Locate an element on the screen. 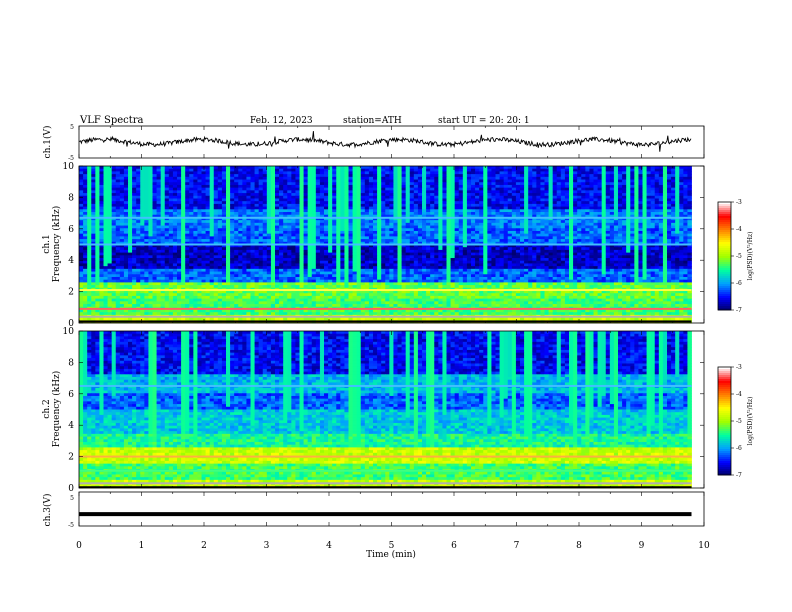  ch2-colorbar-tick--6: -6 is located at coordinates (739, 448).